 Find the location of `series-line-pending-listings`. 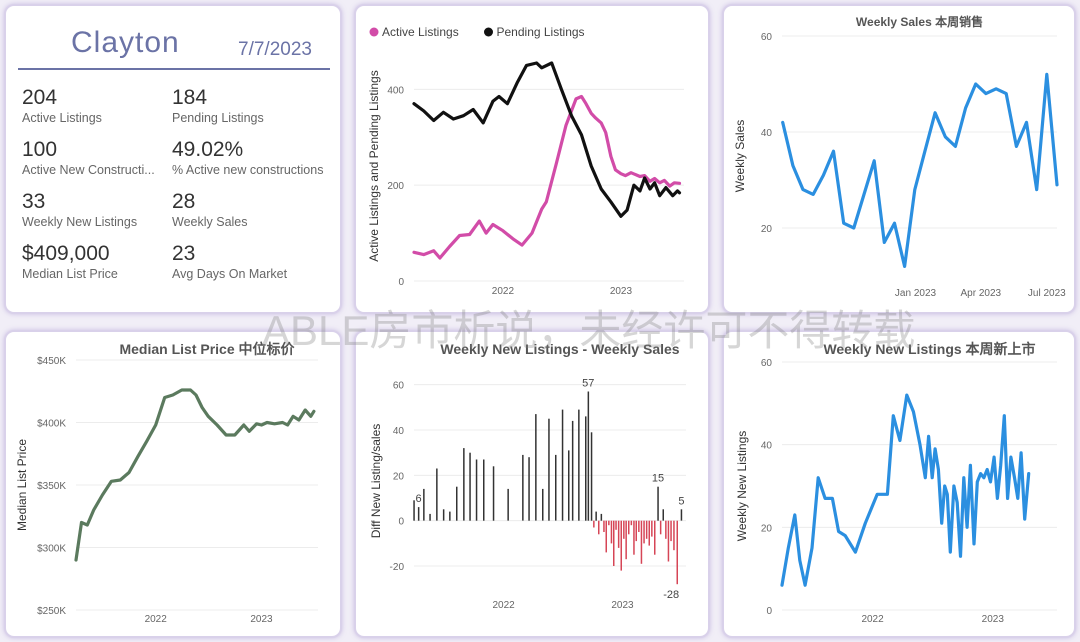

series-line-pending-listings is located at coordinates (547, 139).